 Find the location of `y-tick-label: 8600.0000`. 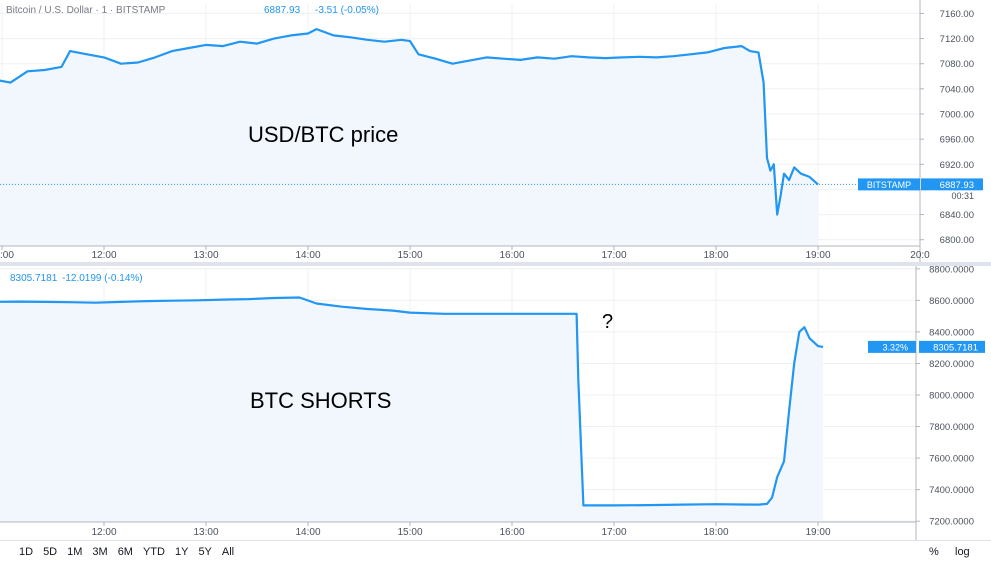

y-tick-label: 8600.0000 is located at coordinates (951, 301).